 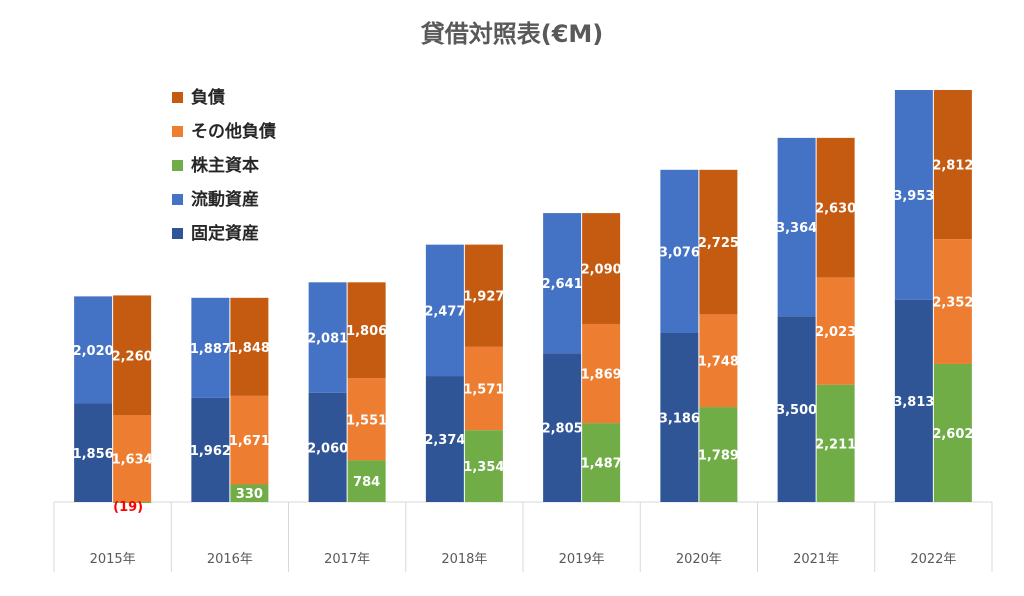 I want to click on data-label: 2,352, so click(x=952, y=303).